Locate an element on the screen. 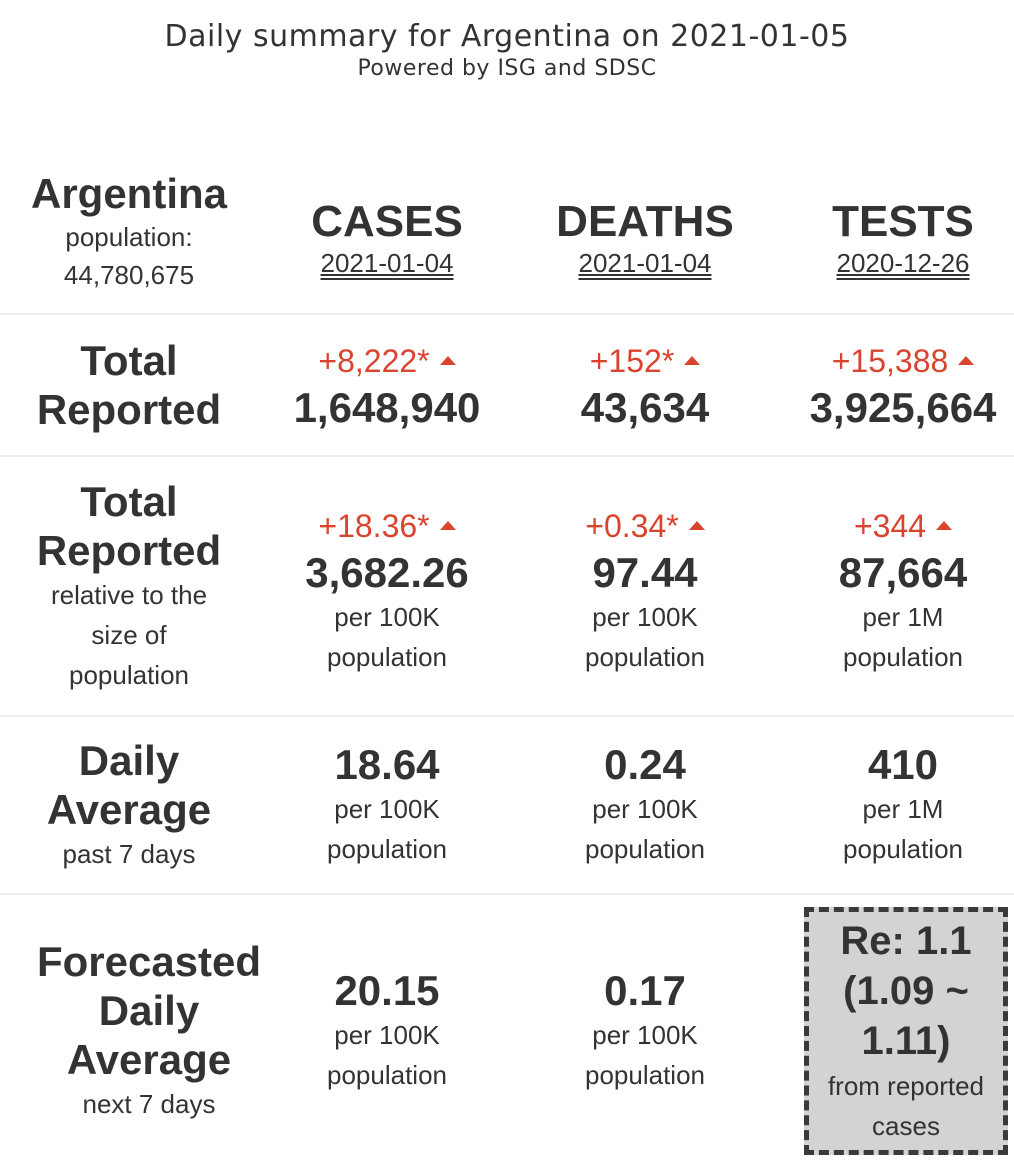  cases-relative-delta-value: +18.36* is located at coordinates (374, 526).